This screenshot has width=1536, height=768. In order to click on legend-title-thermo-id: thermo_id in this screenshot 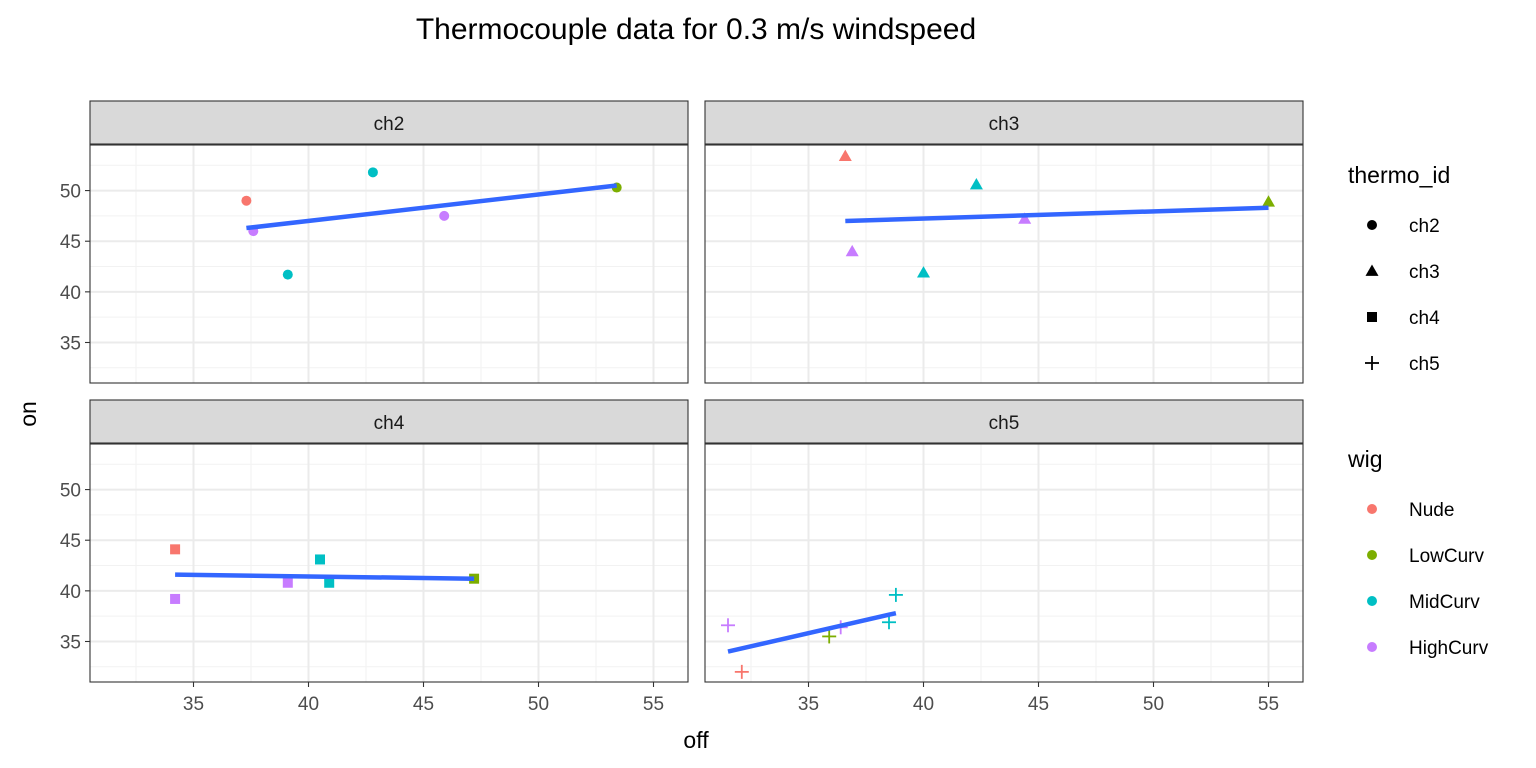, I will do `click(1399, 175)`.